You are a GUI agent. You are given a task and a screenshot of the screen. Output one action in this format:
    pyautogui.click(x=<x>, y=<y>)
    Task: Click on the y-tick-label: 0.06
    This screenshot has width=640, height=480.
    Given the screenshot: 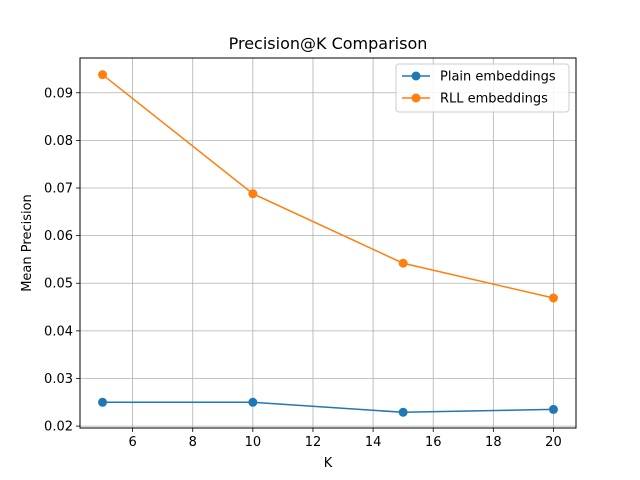 What is the action you would take?
    pyautogui.click(x=58, y=236)
    